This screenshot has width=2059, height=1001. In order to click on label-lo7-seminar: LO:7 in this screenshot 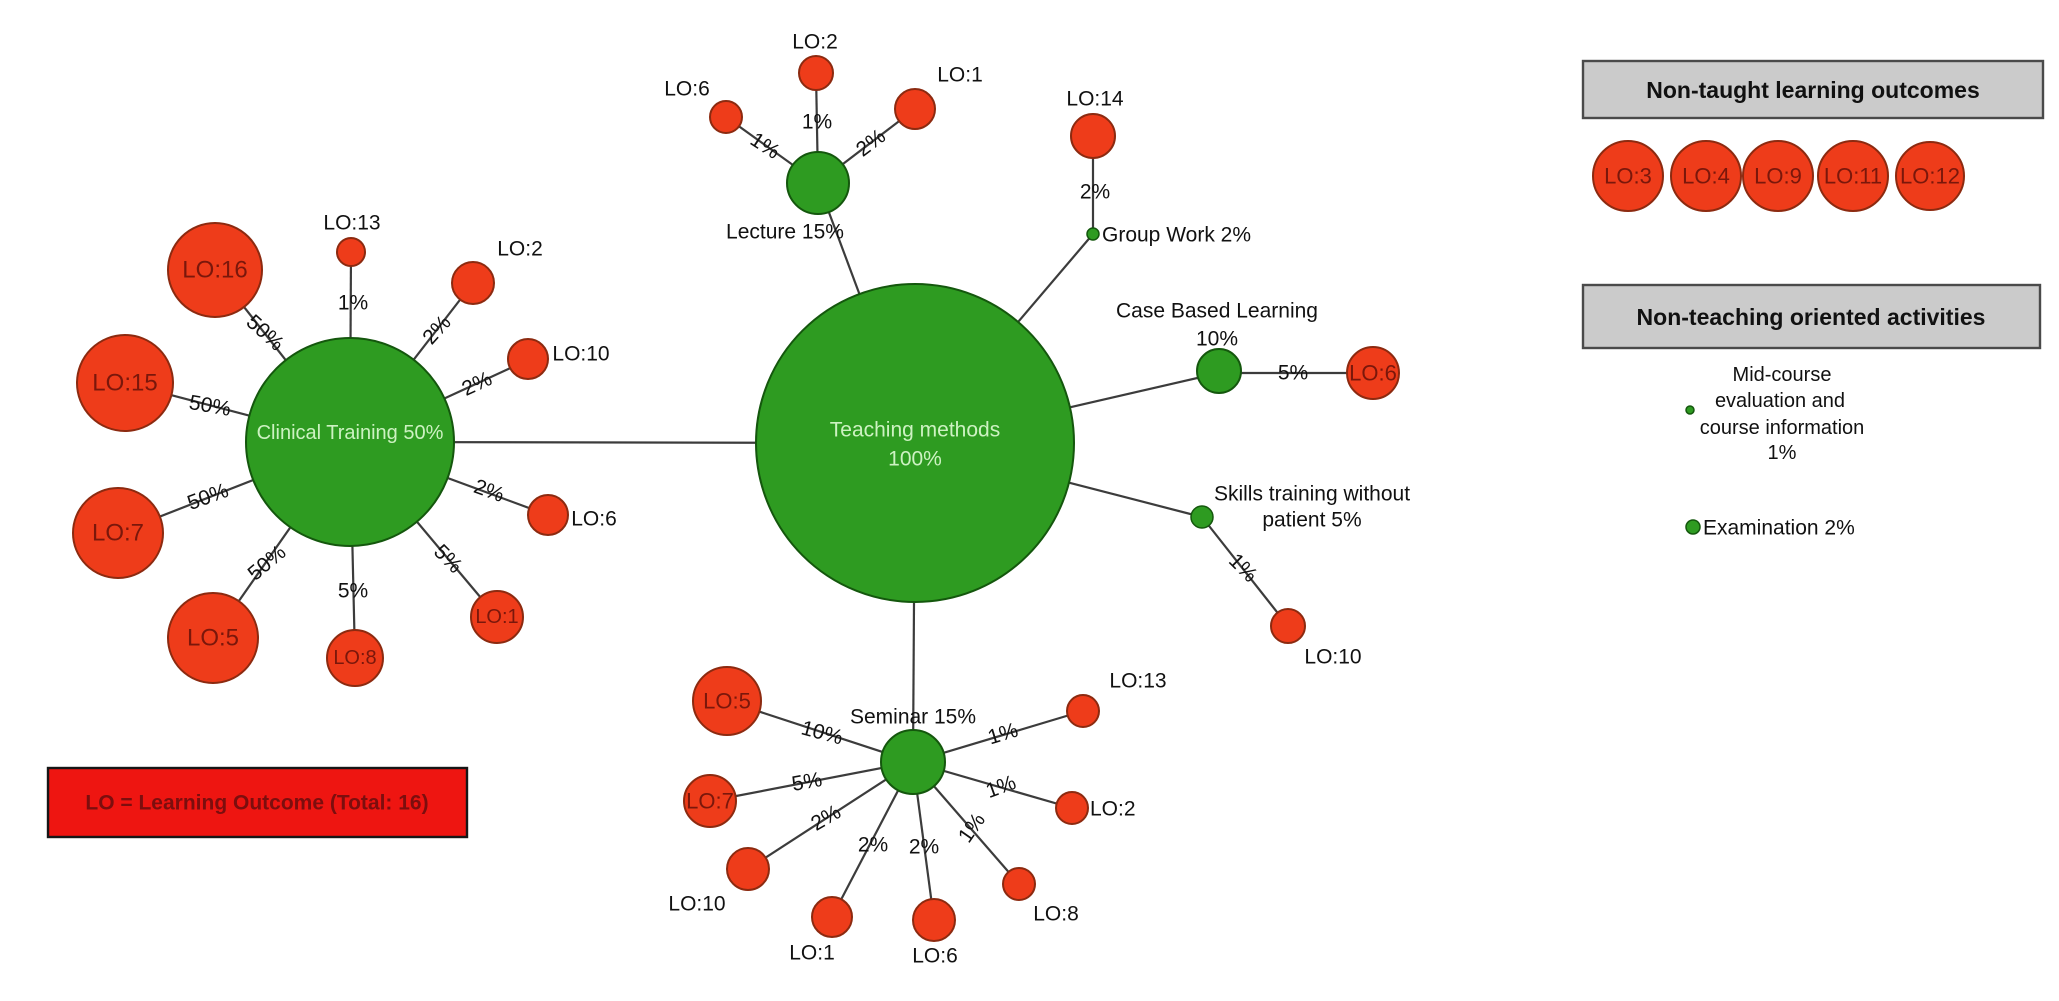, I will do `click(710, 801)`.